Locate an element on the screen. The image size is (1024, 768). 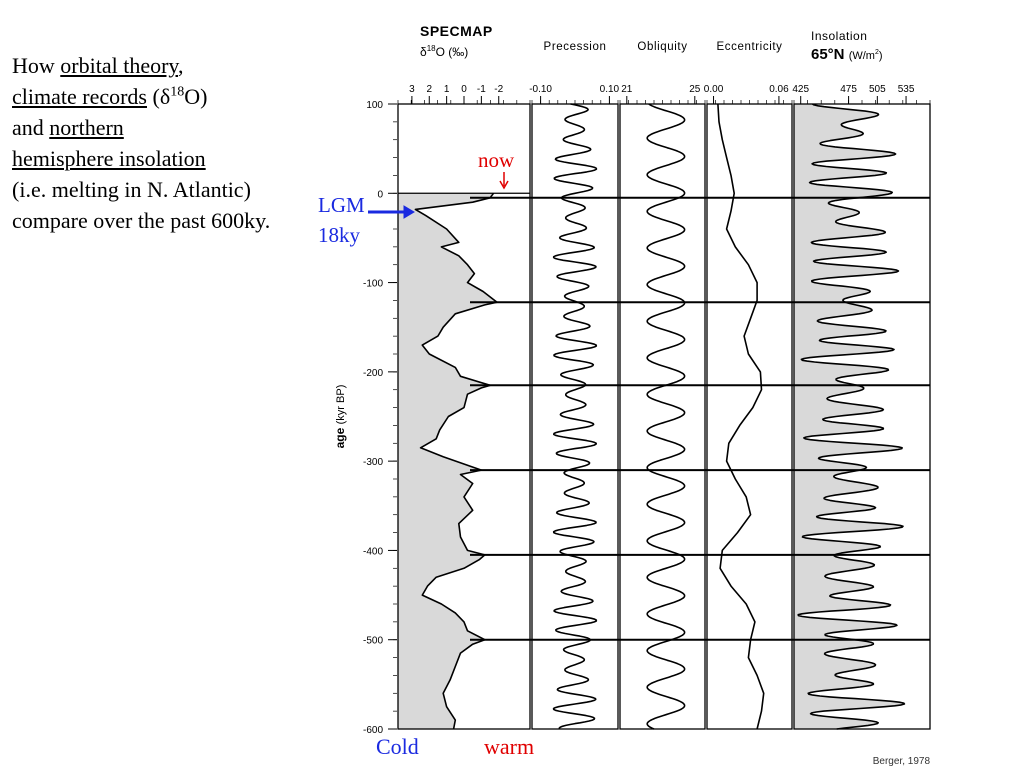
caption-orbital-theory: orbital theory is located at coordinates (119, 65).